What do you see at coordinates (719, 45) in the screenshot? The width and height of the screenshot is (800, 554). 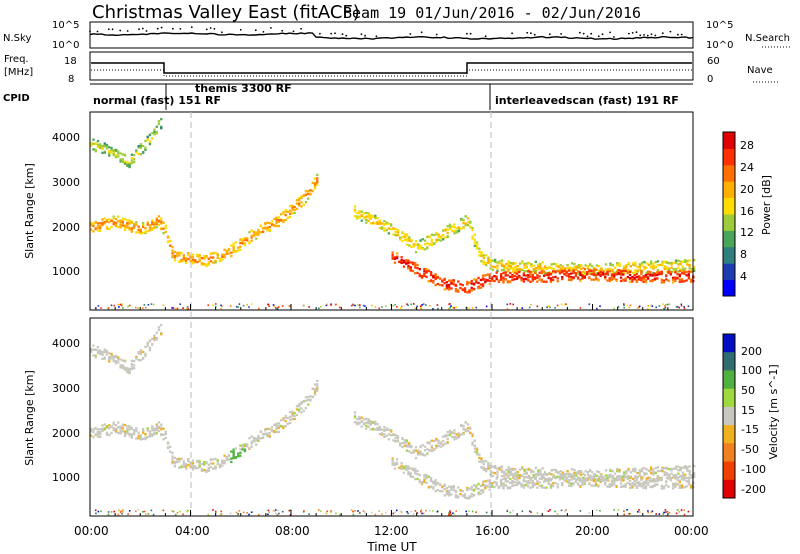 I see `sky-right-tick-bottom: 10^0` at bounding box center [719, 45].